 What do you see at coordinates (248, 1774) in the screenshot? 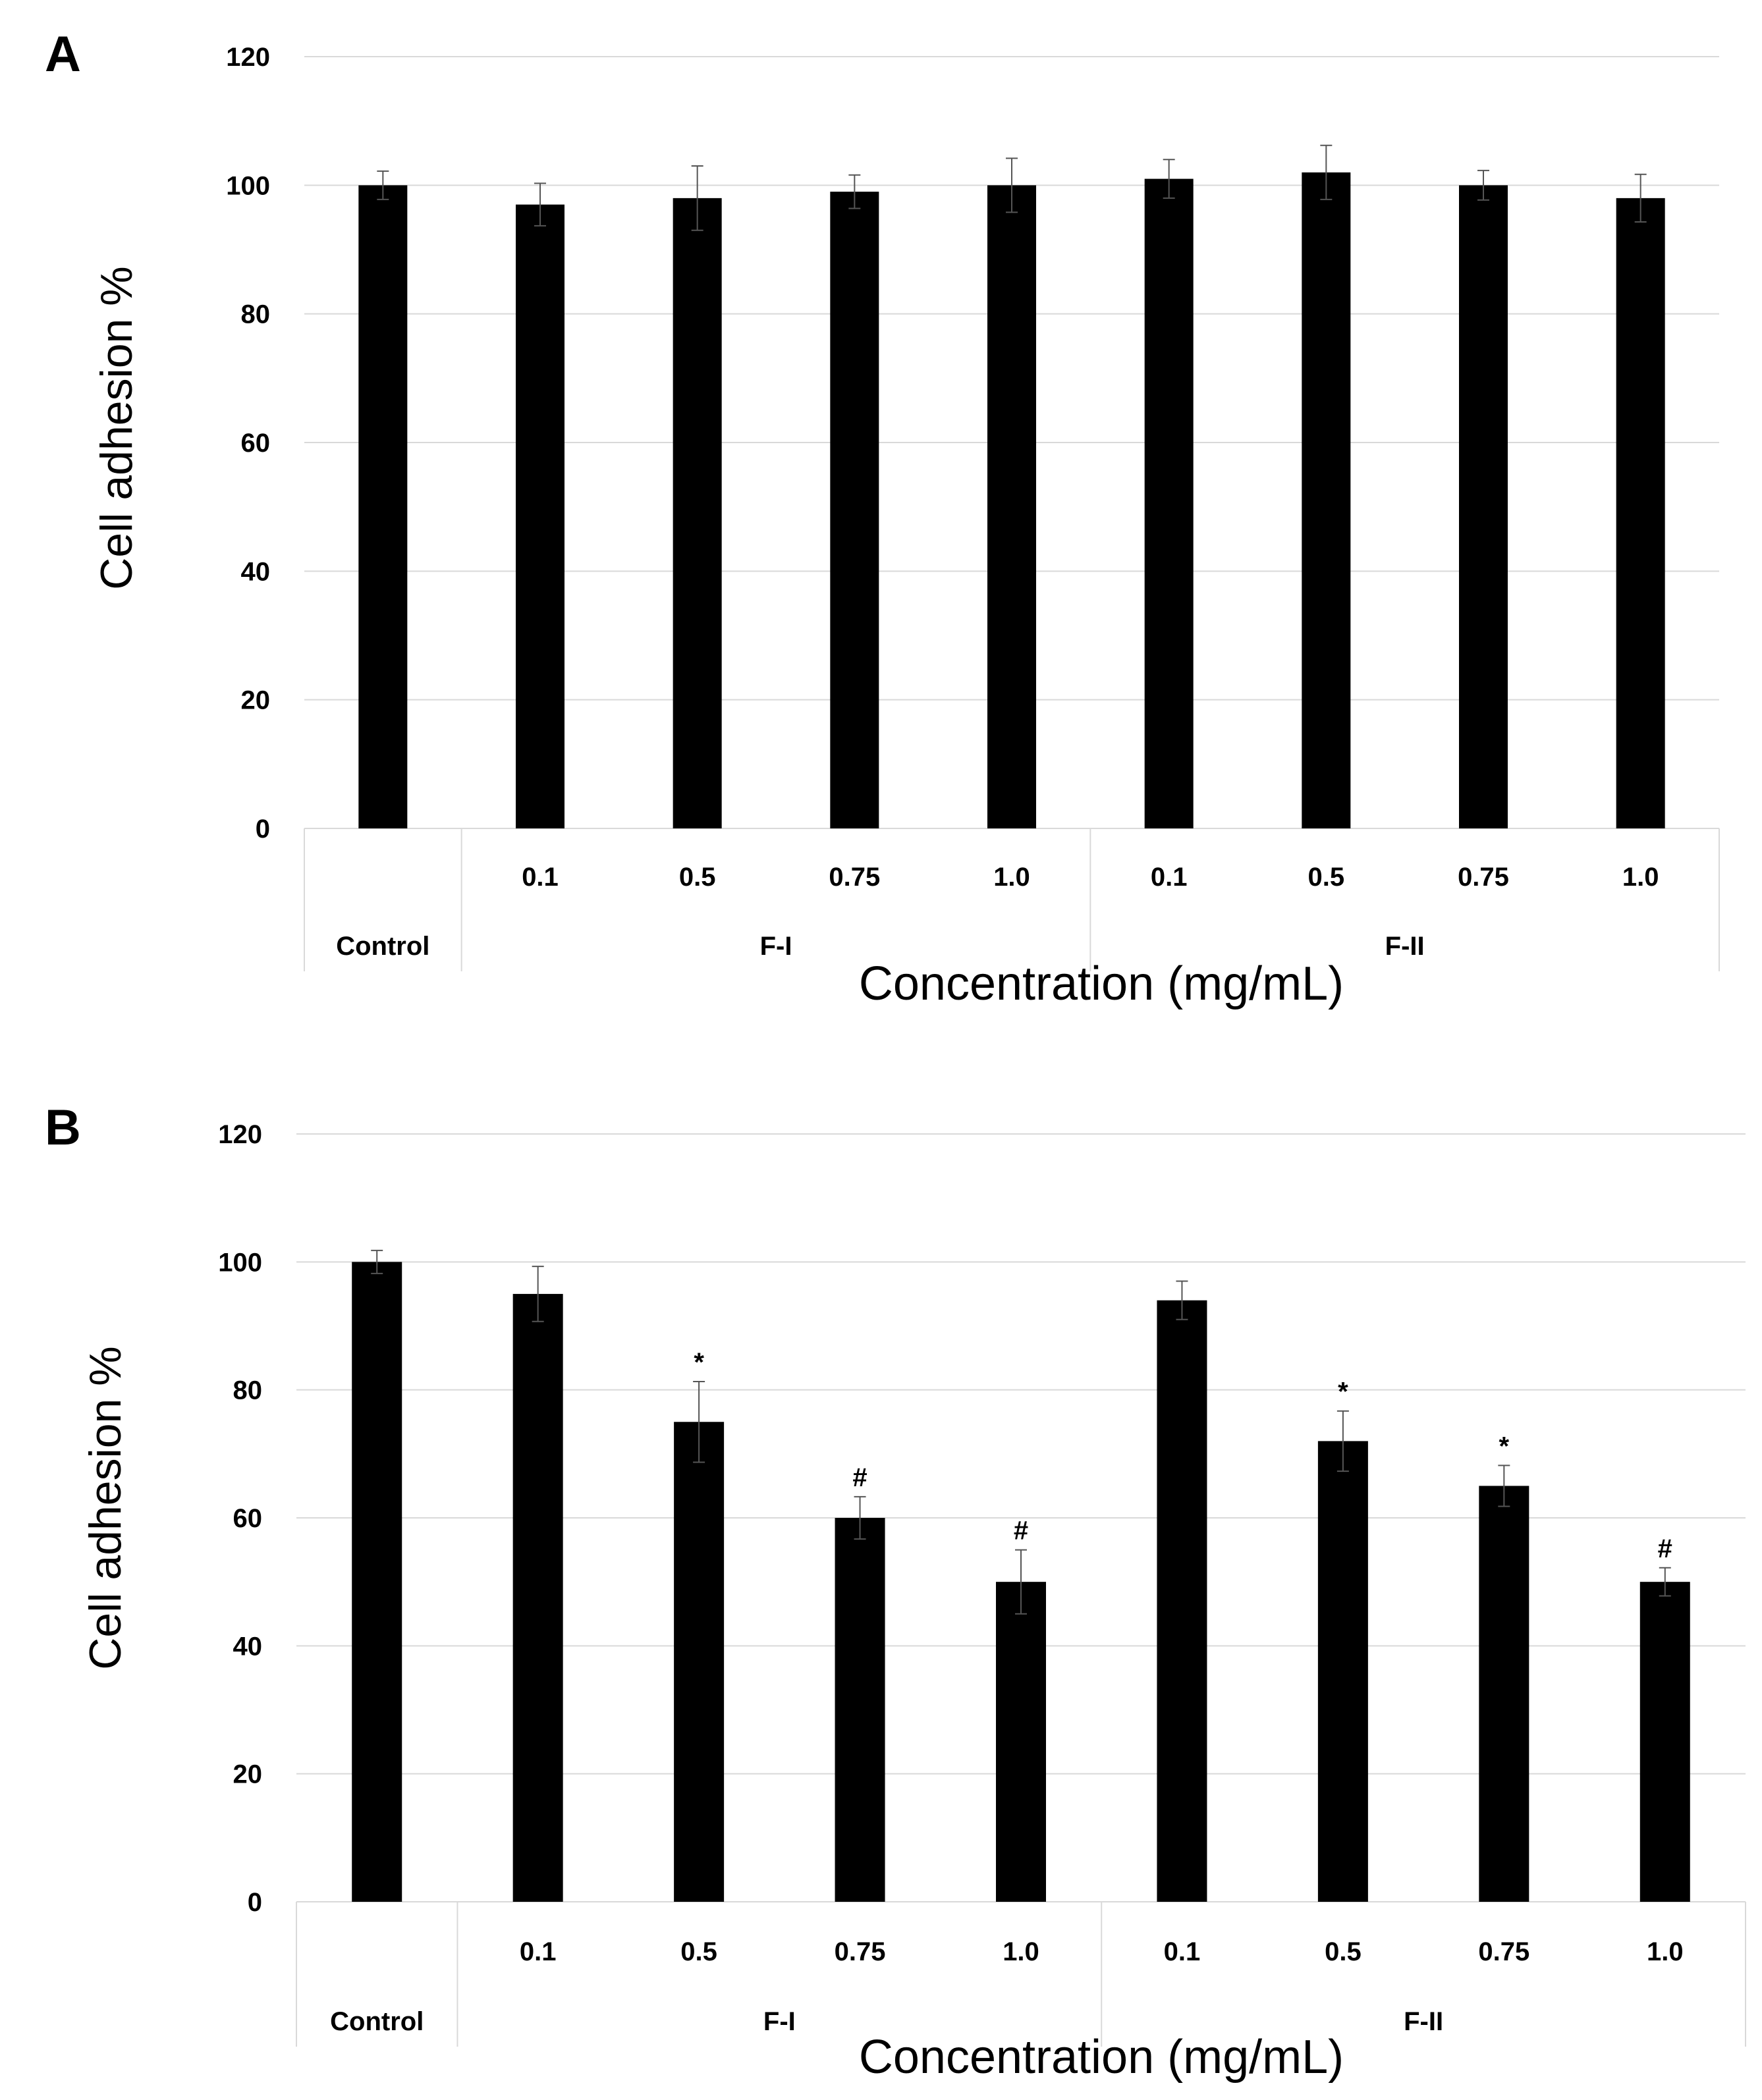
I see `panel-b-y-tick-label: 20` at bounding box center [248, 1774].